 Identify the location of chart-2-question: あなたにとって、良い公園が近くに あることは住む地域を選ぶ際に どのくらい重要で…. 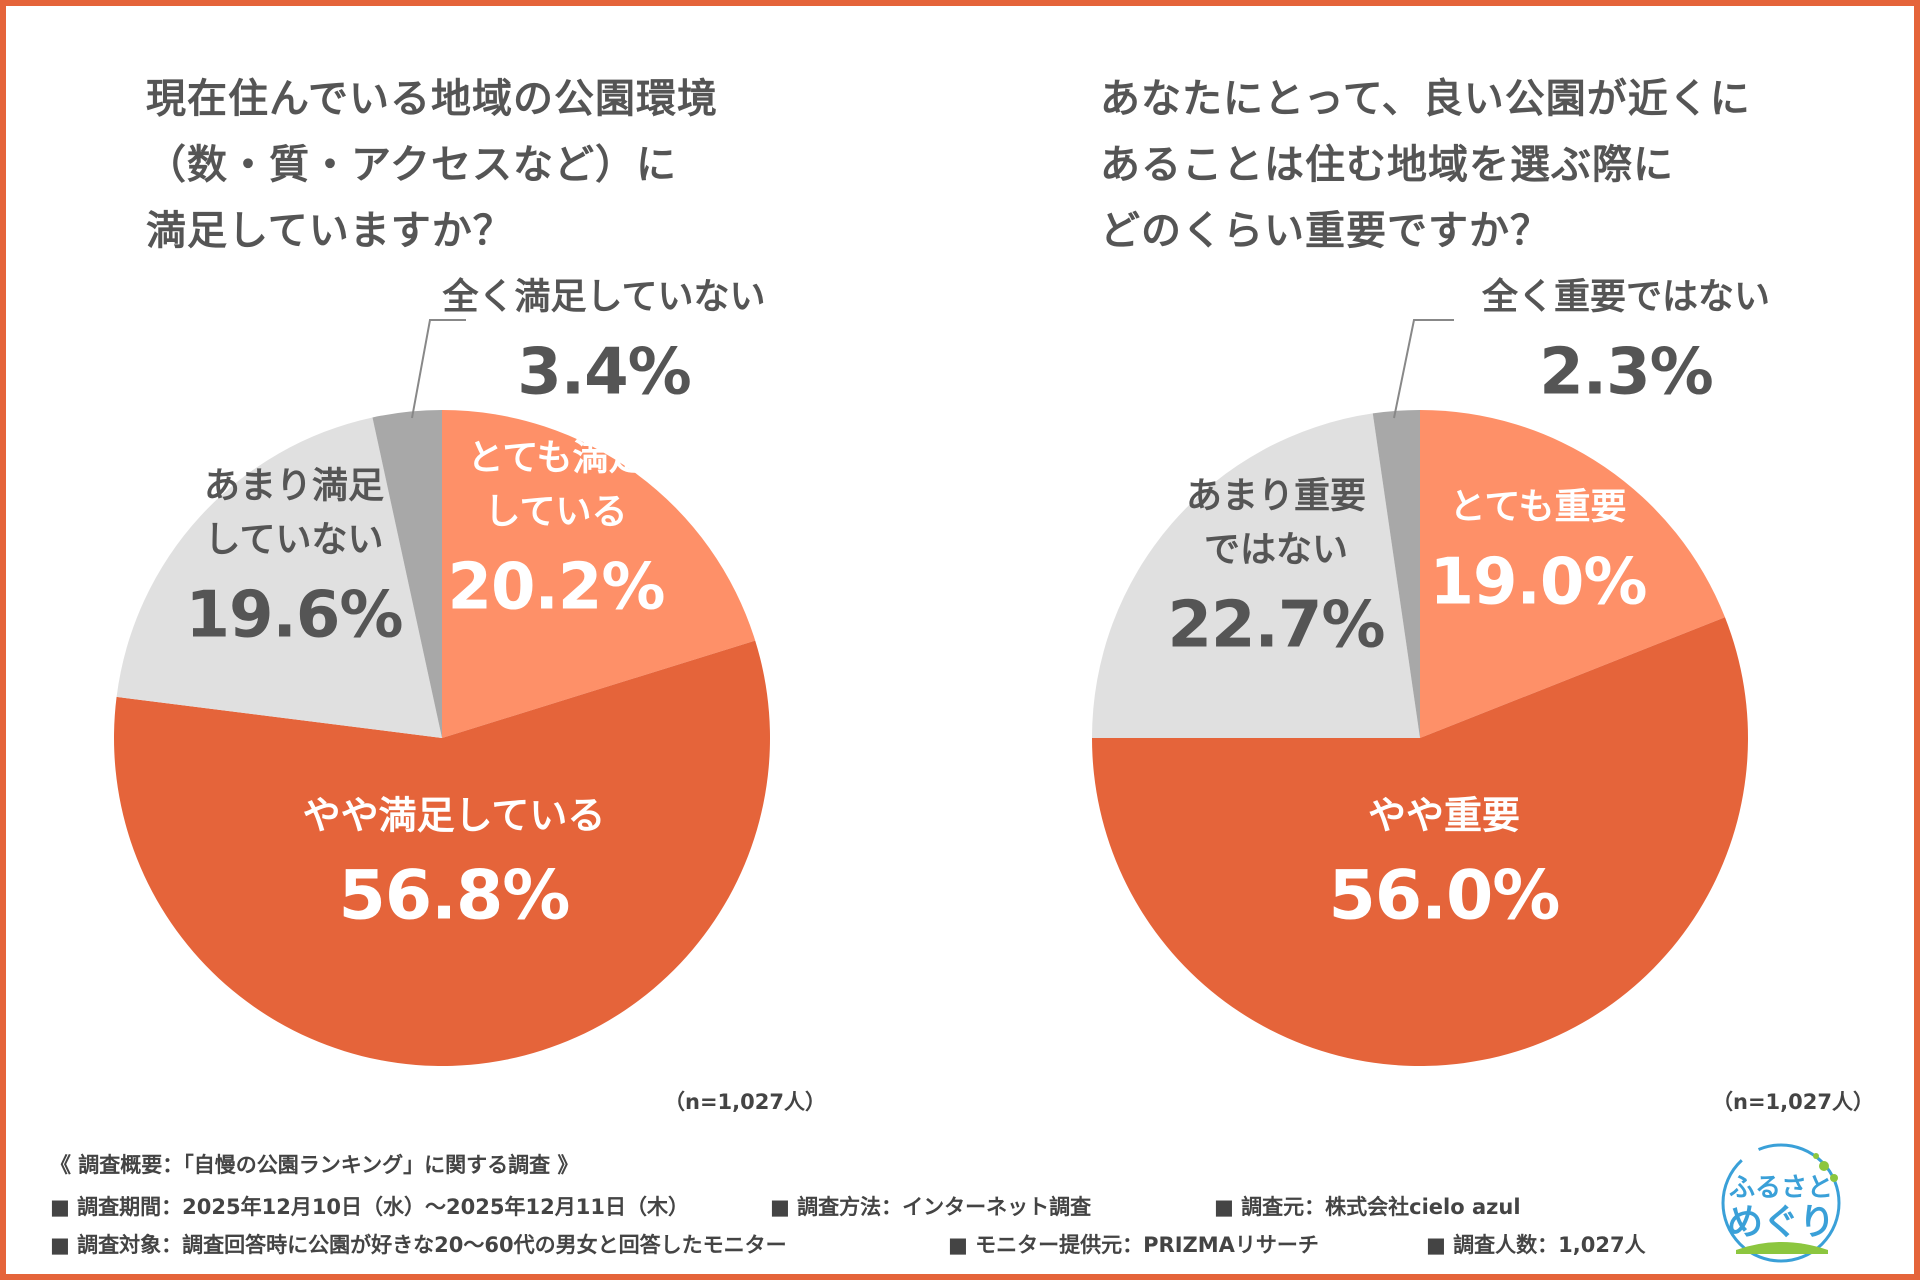
(1425, 165).